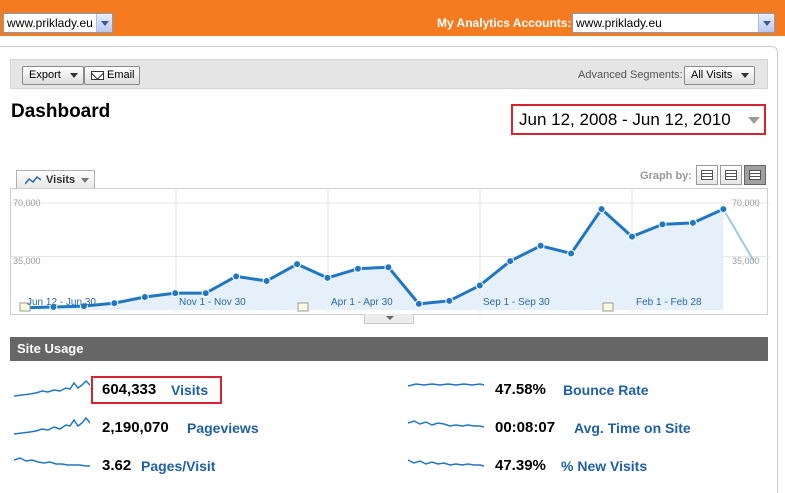  Describe the element at coordinates (27, 203) in the screenshot. I see `y-tick-left-top: 70,000` at that location.